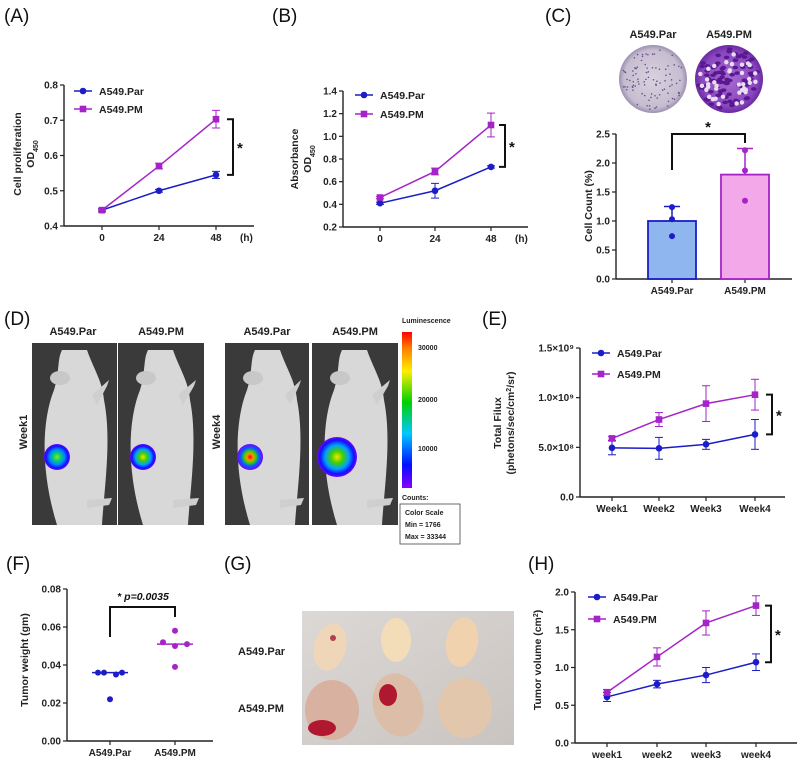 The image size is (802, 770). Describe the element at coordinates (603, 135) in the screenshot. I see `y-tick-label: 2.5` at that location.